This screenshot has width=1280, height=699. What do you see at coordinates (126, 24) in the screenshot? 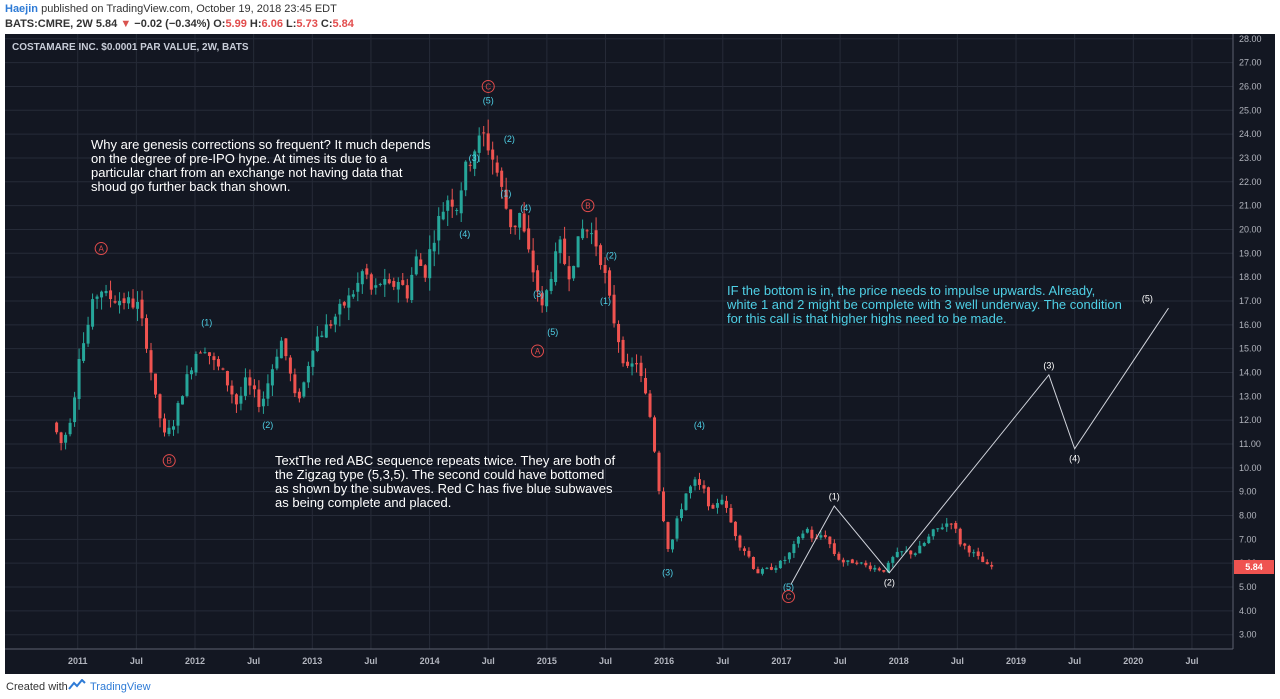
I see `down-arrow-icon: ▼` at bounding box center [126, 24].